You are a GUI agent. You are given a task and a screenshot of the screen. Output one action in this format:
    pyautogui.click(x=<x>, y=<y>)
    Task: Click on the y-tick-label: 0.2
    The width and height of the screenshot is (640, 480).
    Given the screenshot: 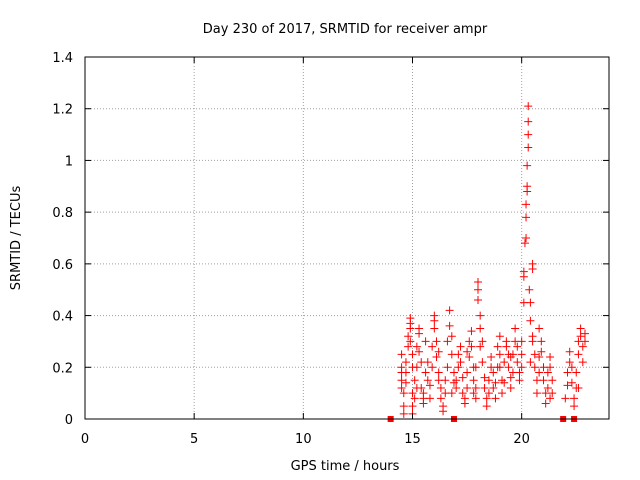 What is the action you would take?
    pyautogui.click(x=62, y=368)
    